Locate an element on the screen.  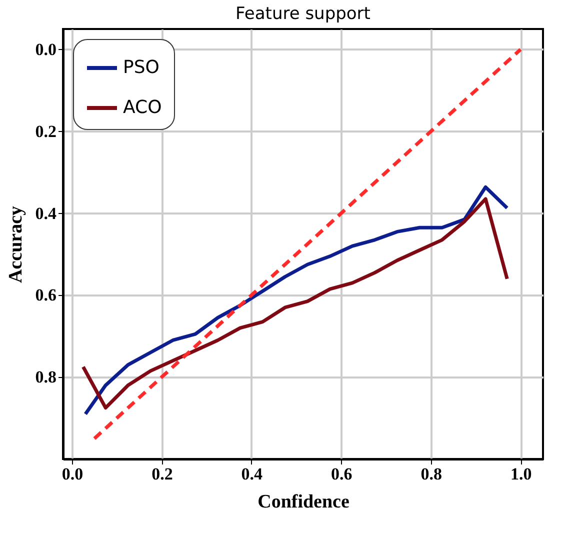
x-tick-label: 0.6 is located at coordinates (341, 474).